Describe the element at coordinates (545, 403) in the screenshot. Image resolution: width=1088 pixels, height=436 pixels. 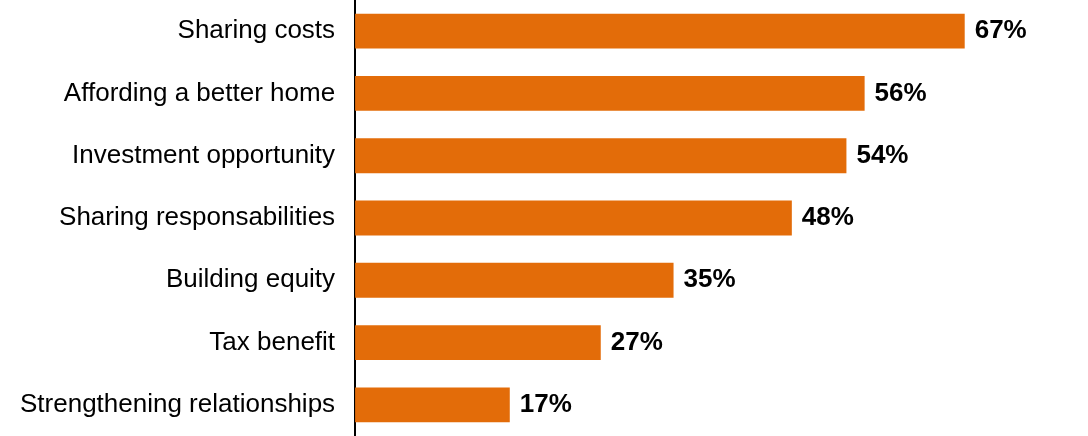
I see `data-label: 17%` at that location.